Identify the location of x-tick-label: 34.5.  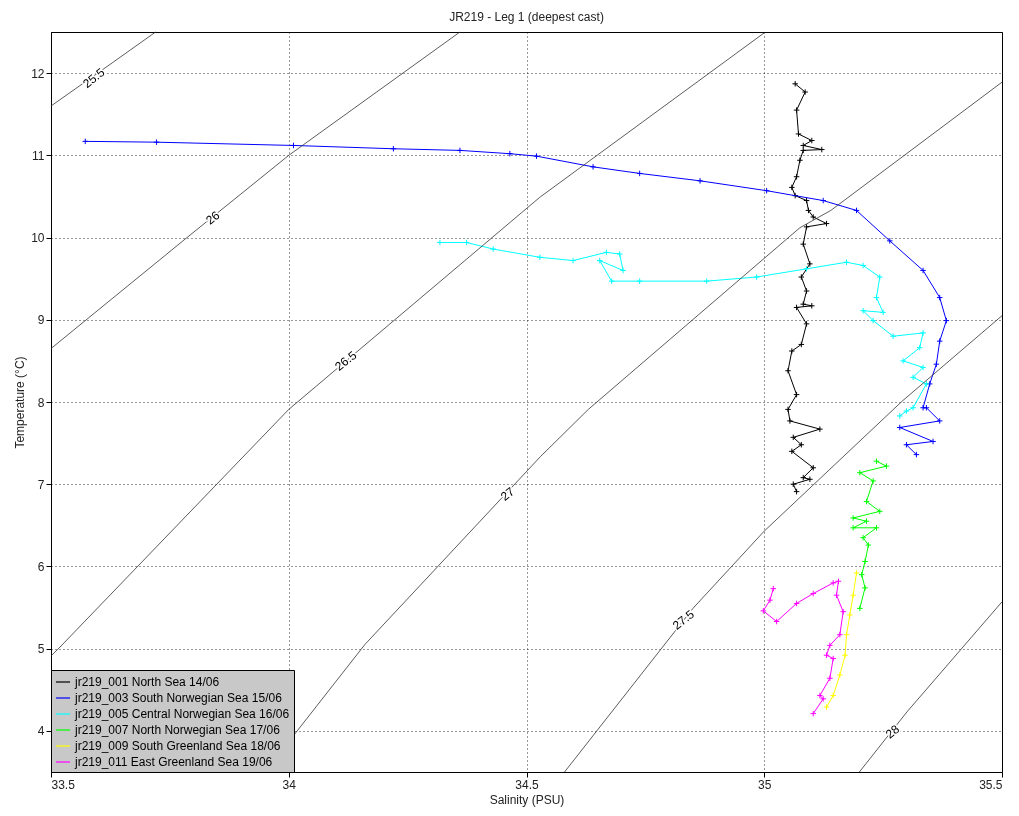
(527, 784).